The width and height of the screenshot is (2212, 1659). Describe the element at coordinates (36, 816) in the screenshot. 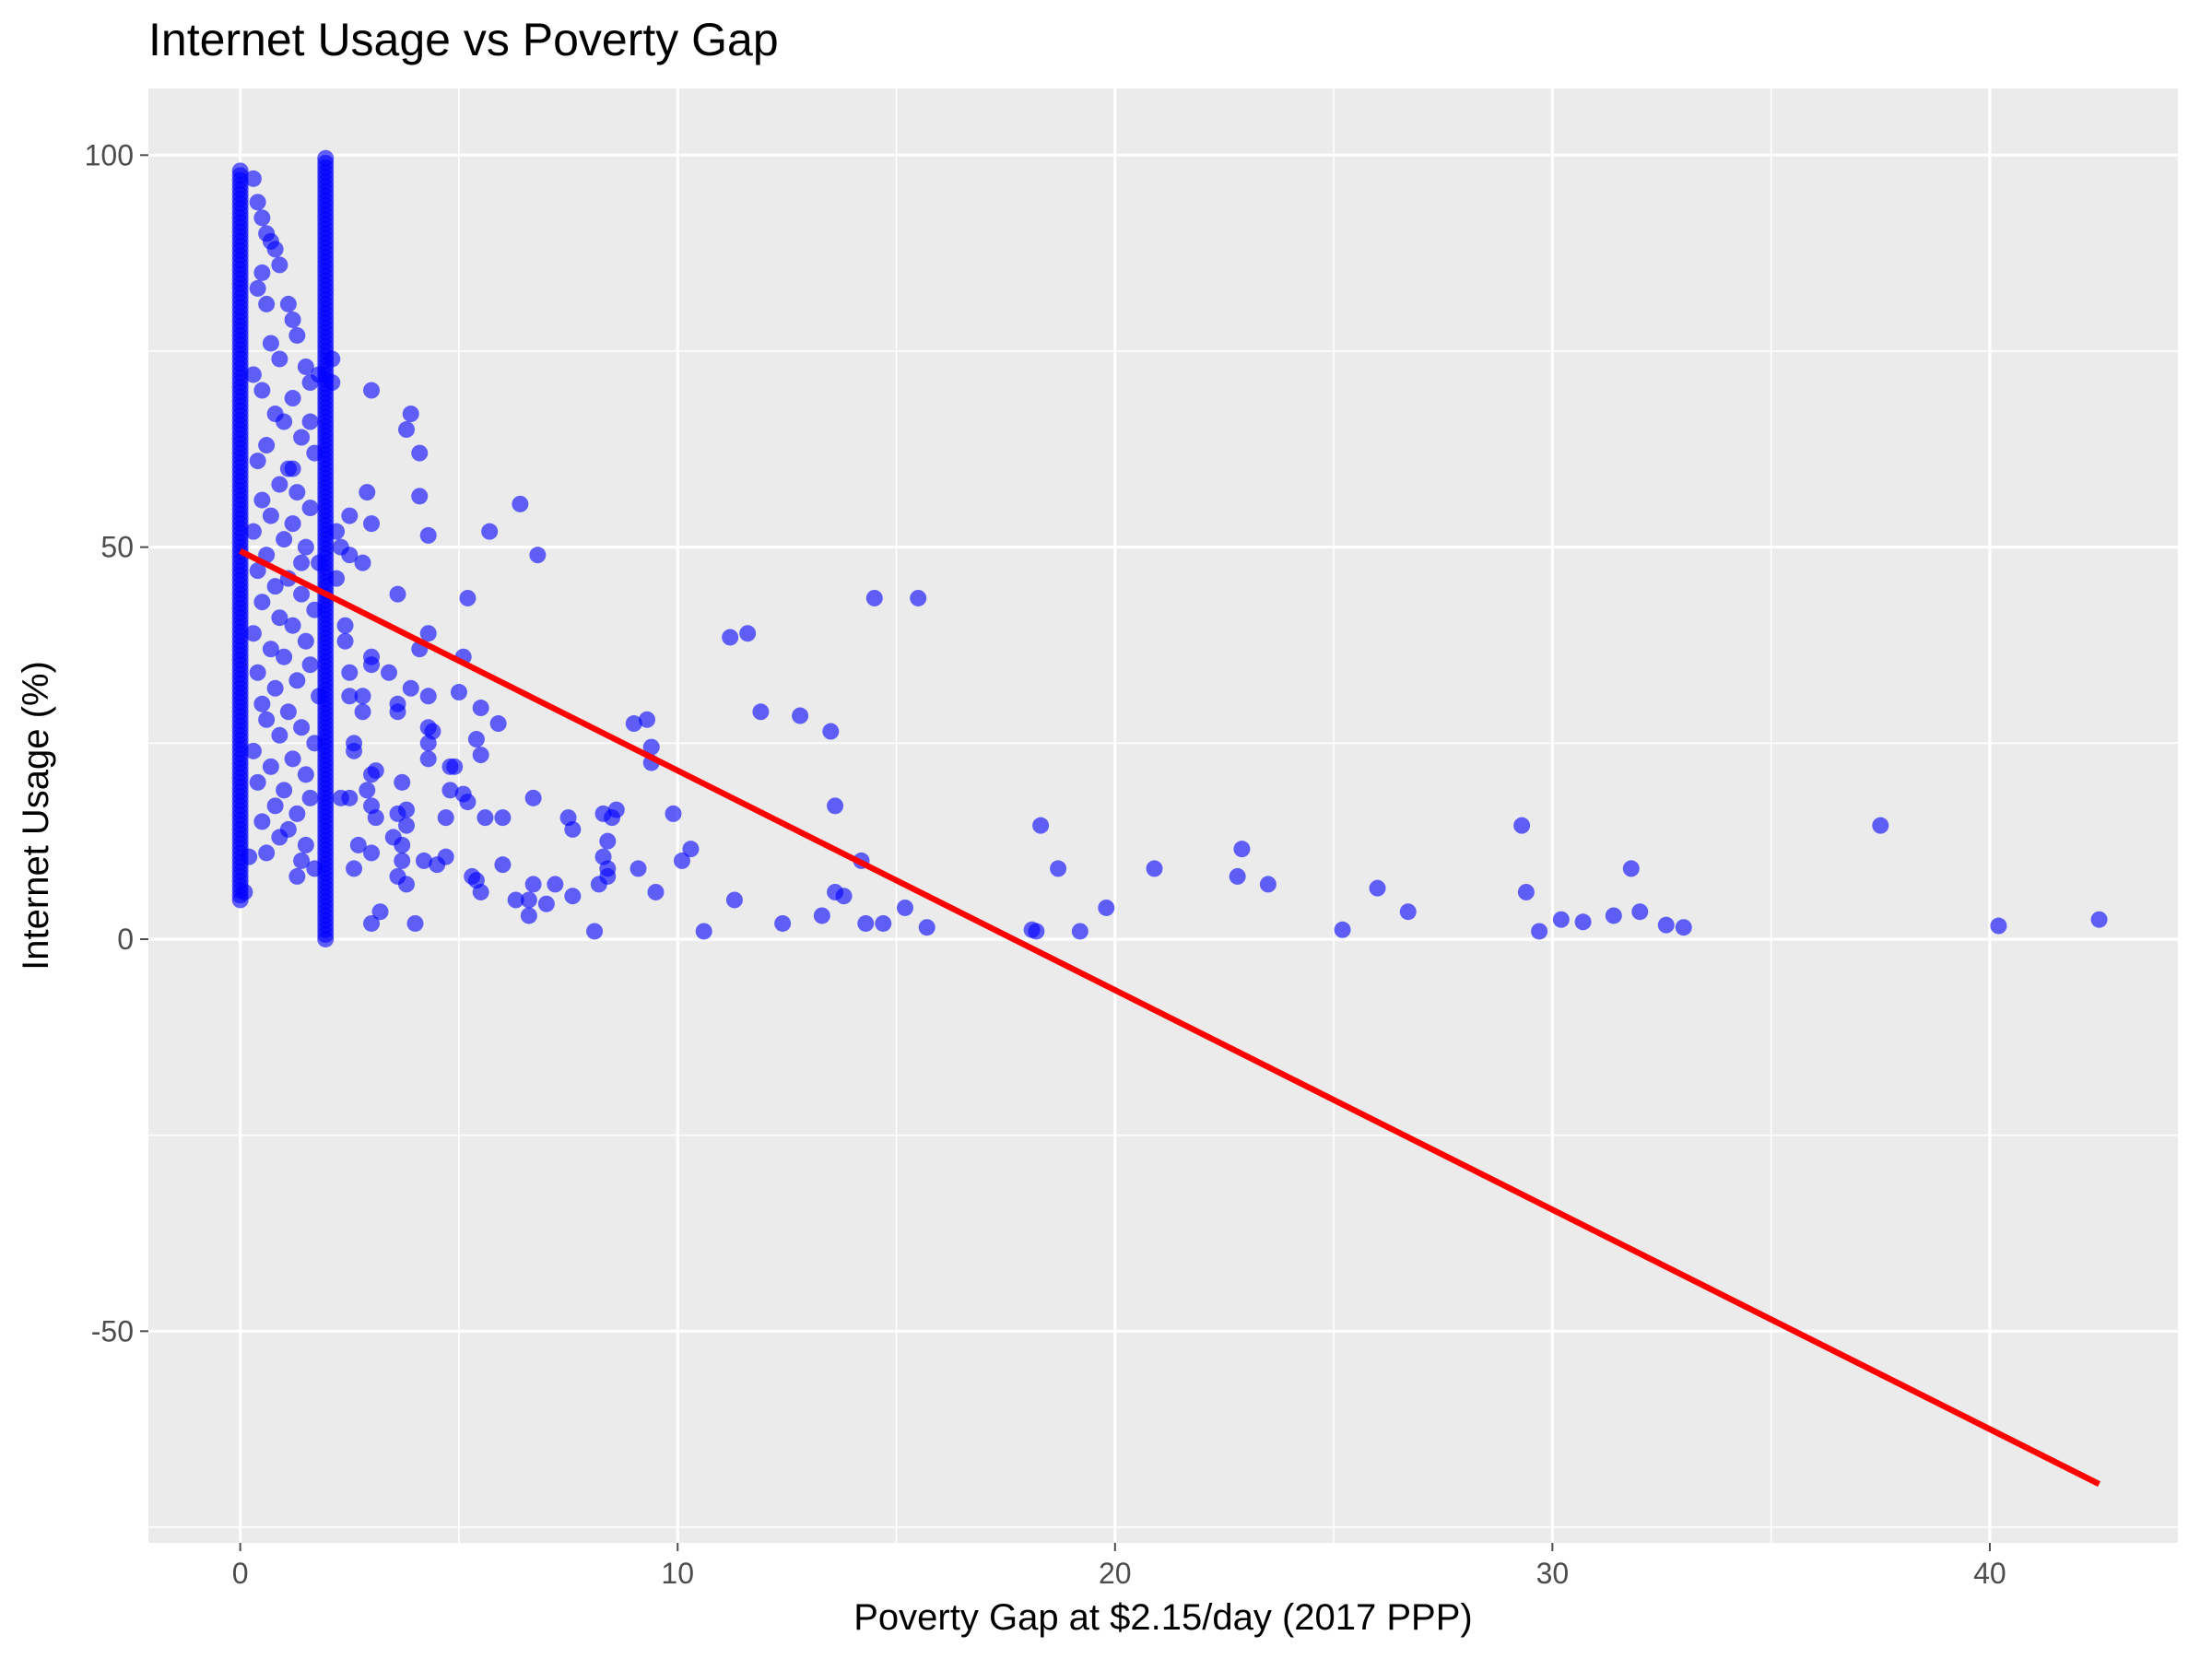

I see `y-axis-title: Internet Usage (%)` at that location.